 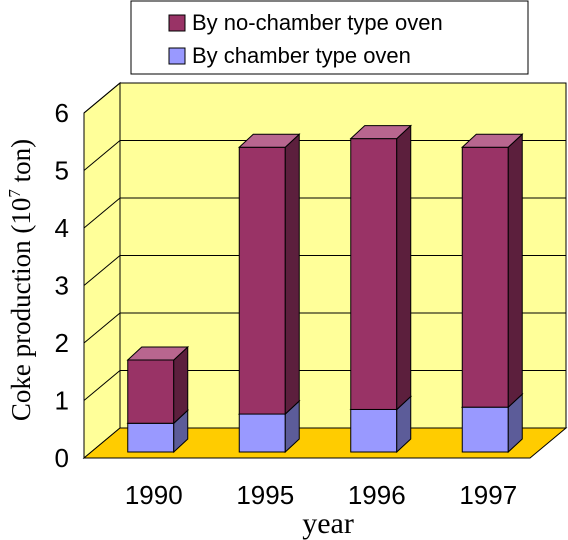 I want to click on bar-no-chamber-1995, so click(x=269, y=274).